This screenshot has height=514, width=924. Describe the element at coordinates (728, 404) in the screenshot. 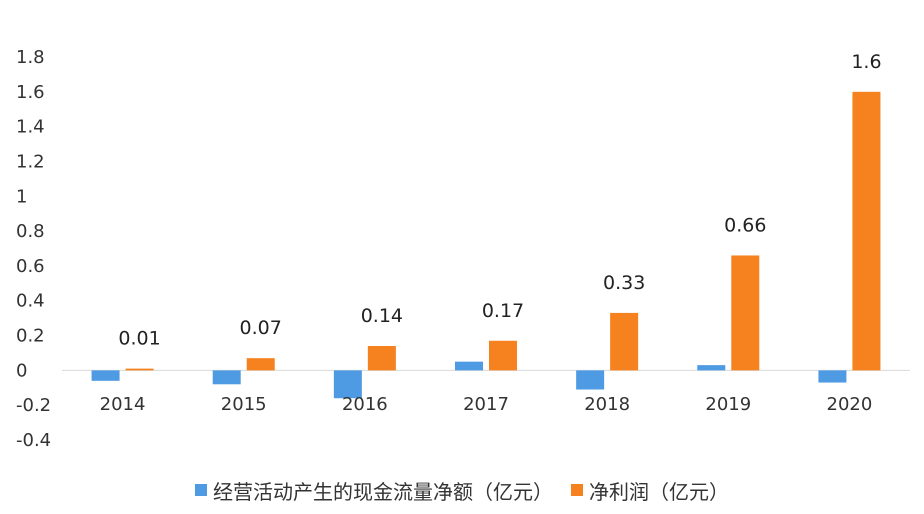

I see `x-tick-label: 2019` at that location.